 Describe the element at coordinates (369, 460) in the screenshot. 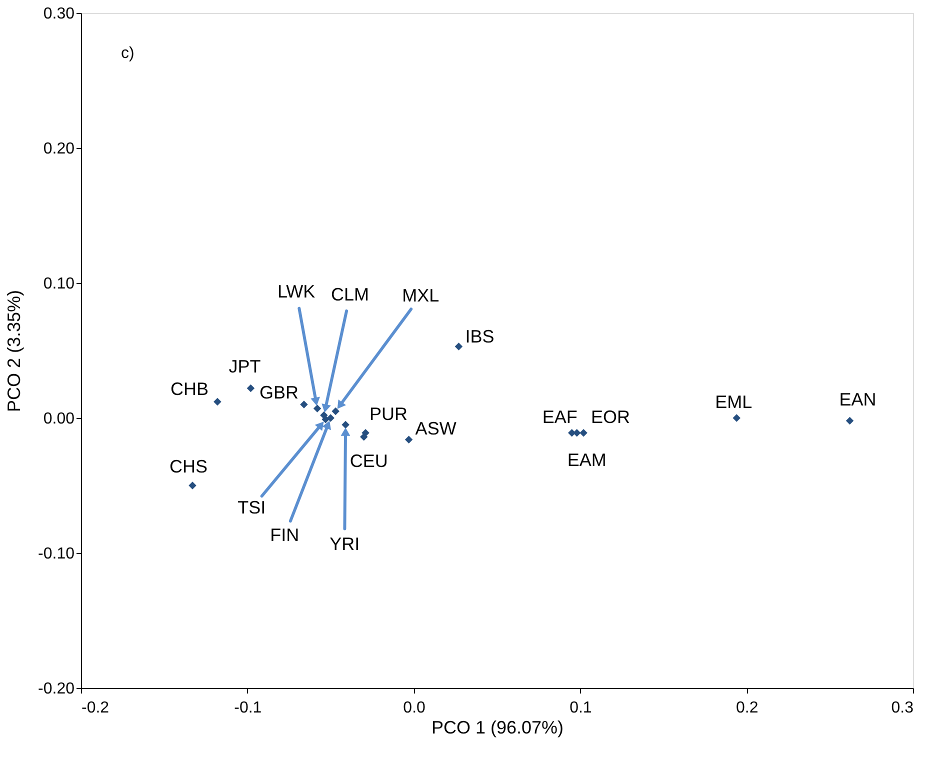

I see `annotation: CEU` at that location.